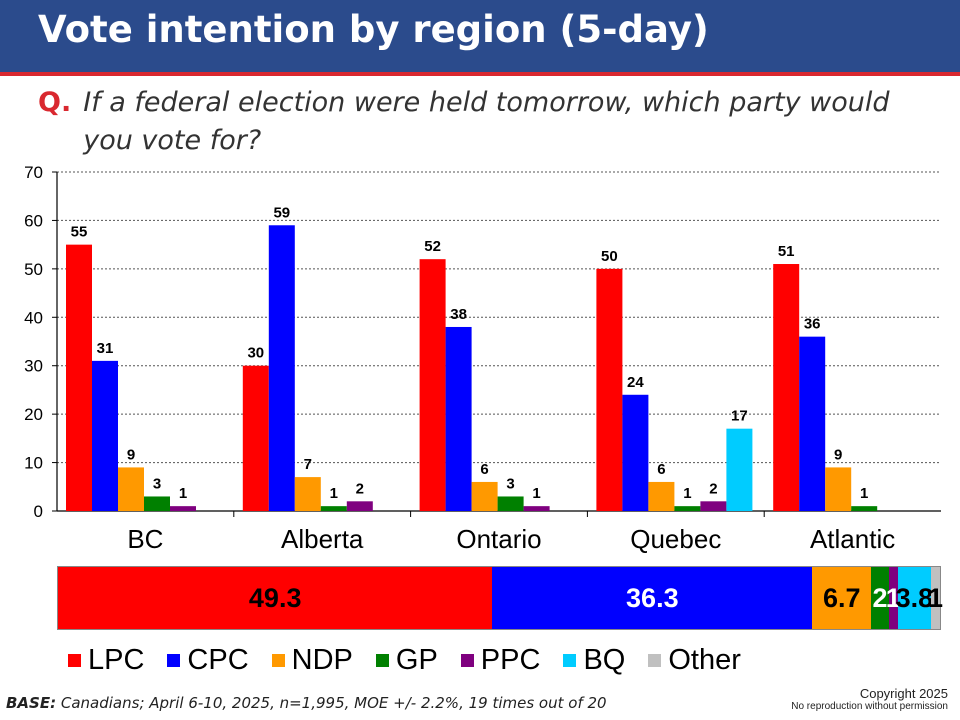 The width and height of the screenshot is (960, 720). Describe the element at coordinates (33, 220) in the screenshot. I see `y-tick-label: 60` at that location.